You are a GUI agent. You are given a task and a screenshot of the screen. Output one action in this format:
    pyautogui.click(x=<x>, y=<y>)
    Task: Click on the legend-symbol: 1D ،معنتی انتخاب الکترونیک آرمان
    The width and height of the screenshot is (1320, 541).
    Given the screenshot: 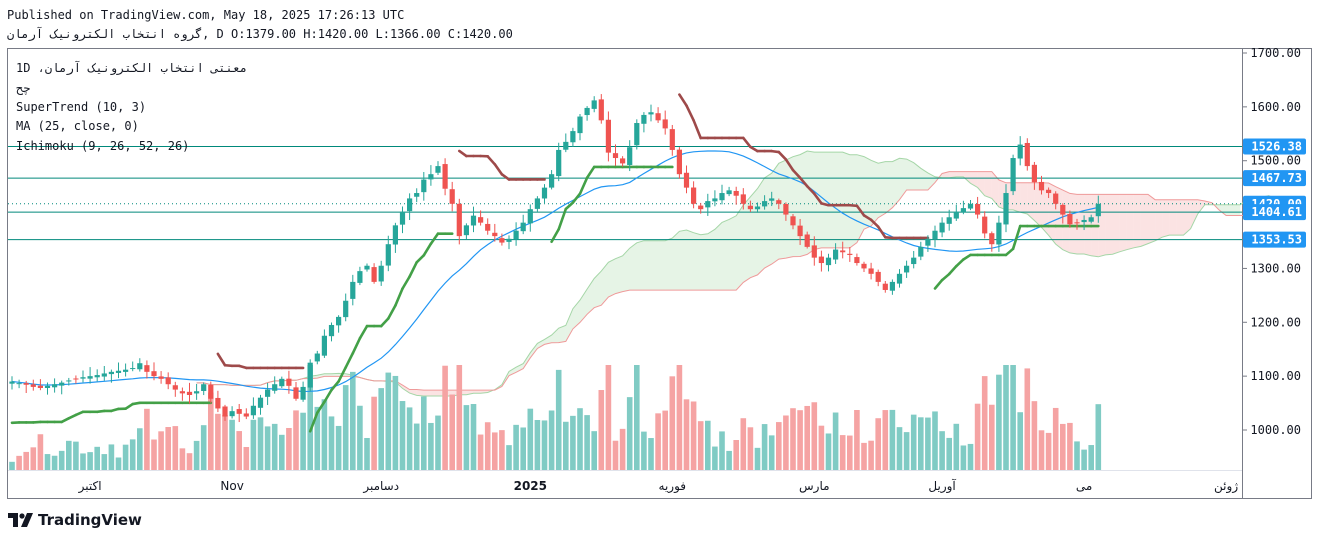 What is the action you would take?
    pyautogui.click(x=131, y=68)
    